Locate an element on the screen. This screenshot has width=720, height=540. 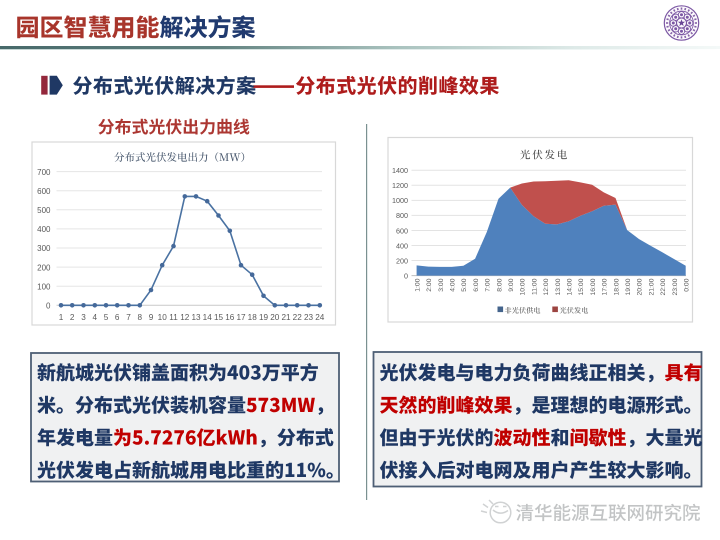
svg-text: 0:00 is located at coordinates (687, 284).